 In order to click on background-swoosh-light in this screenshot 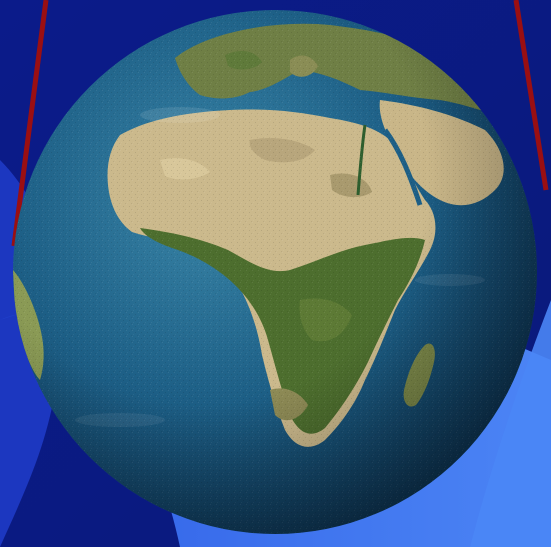, I will do `click(510, 423)`.